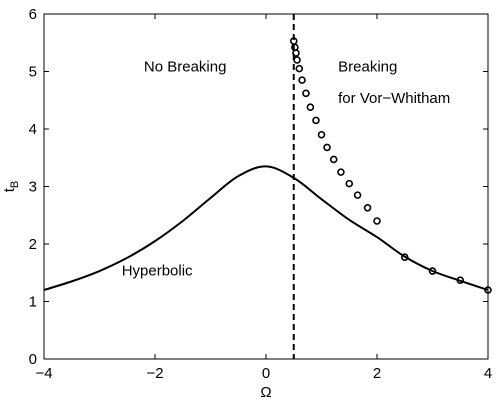  I want to click on x-tick-label: 0, so click(266, 373).